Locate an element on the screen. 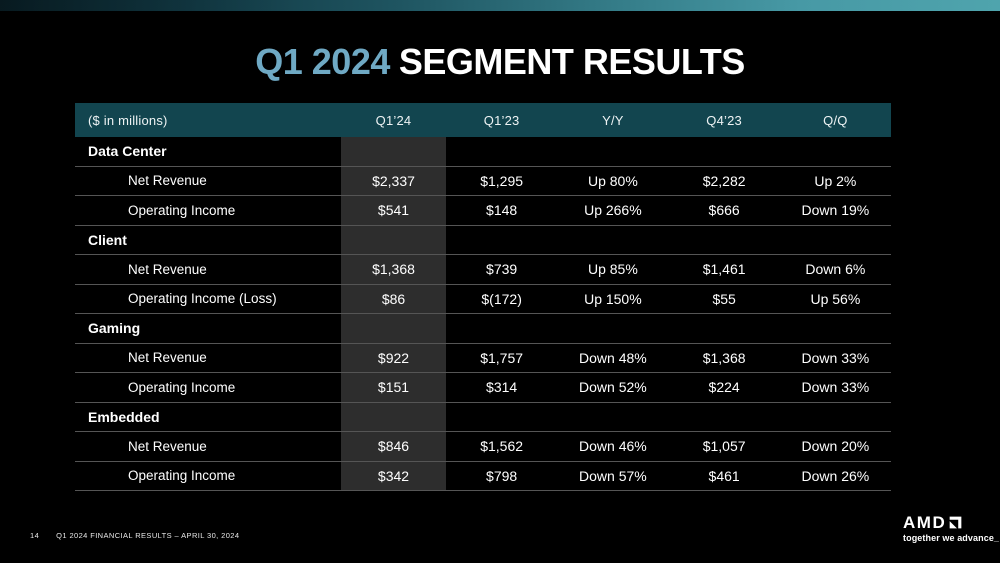 The height and width of the screenshot is (563, 1000). value-cell: $798 is located at coordinates (502, 475).